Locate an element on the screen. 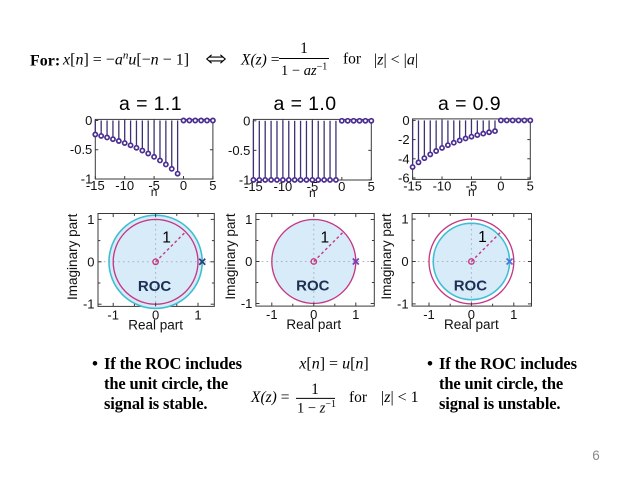 The width and height of the screenshot is (638, 483). svg-text: a = 1.0 is located at coordinates (305, 104).